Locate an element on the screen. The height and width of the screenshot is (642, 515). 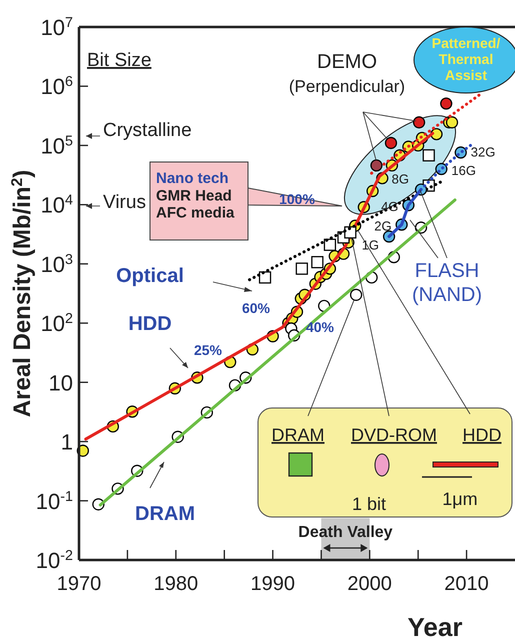
annotation: DEMO (Perpendicular) is located at coordinates (347, 73).